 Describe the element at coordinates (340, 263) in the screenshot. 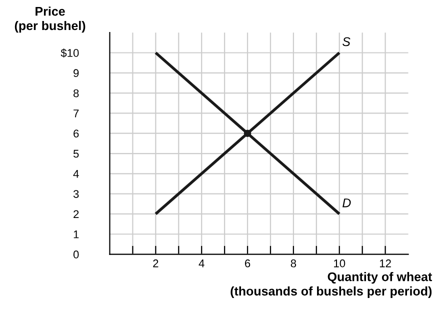

I see `x-tick-label: 10` at that location.